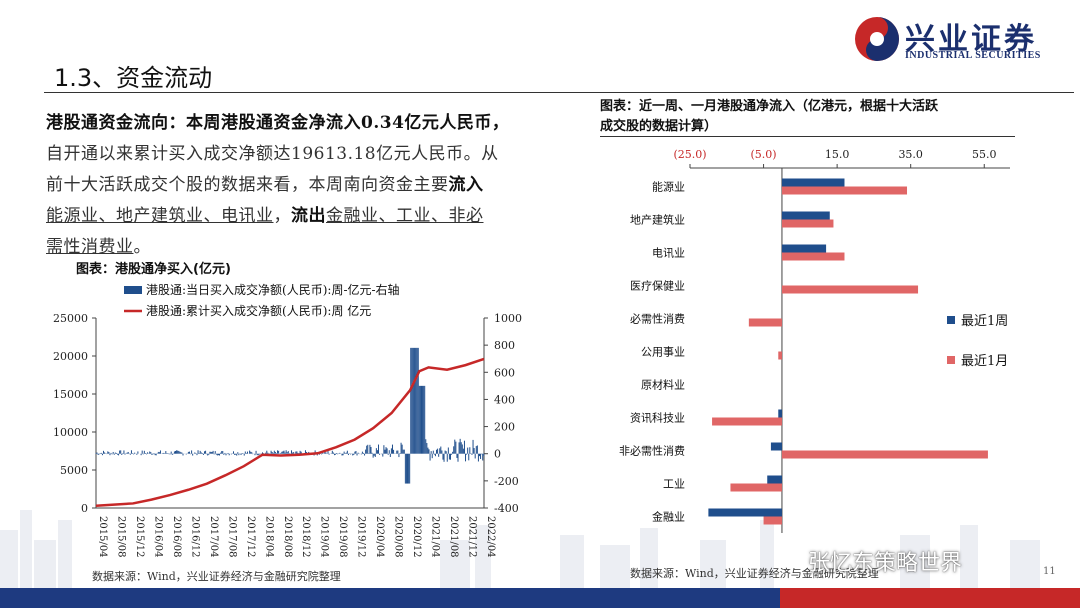  I want to click on right-y-tick-label: 600, so click(504, 372).